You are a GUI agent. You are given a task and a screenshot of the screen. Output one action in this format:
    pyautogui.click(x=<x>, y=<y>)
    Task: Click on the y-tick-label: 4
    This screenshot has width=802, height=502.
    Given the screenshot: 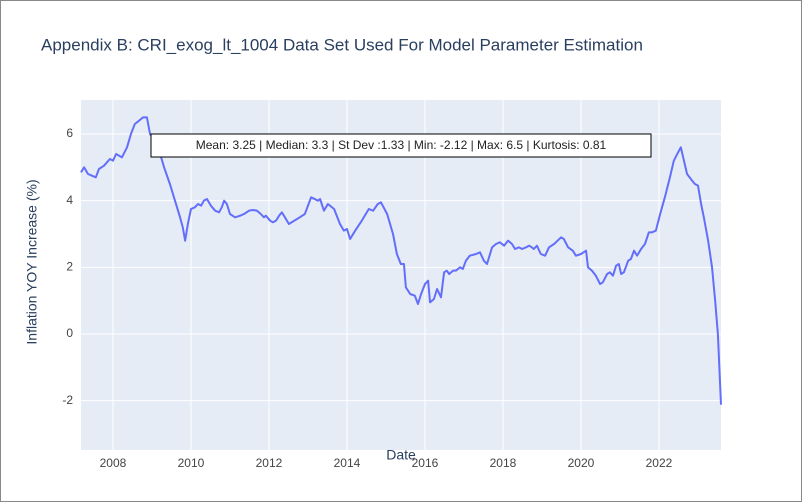 What is the action you would take?
    pyautogui.click(x=69, y=200)
    